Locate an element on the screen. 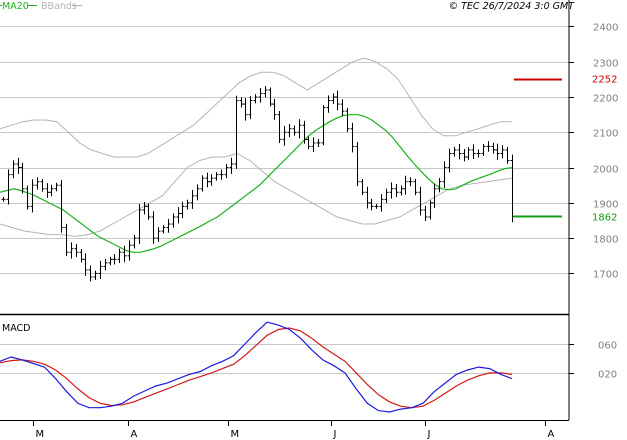 The width and height of the screenshot is (627, 440). x-tick-label: M is located at coordinates (40, 434).